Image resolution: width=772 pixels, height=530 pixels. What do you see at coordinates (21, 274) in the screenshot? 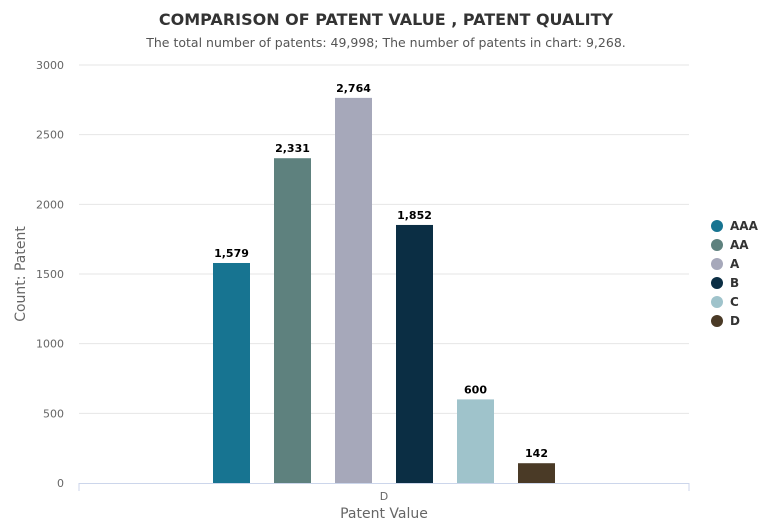
I see `y-axis-title: Count: Patent` at bounding box center [21, 274].